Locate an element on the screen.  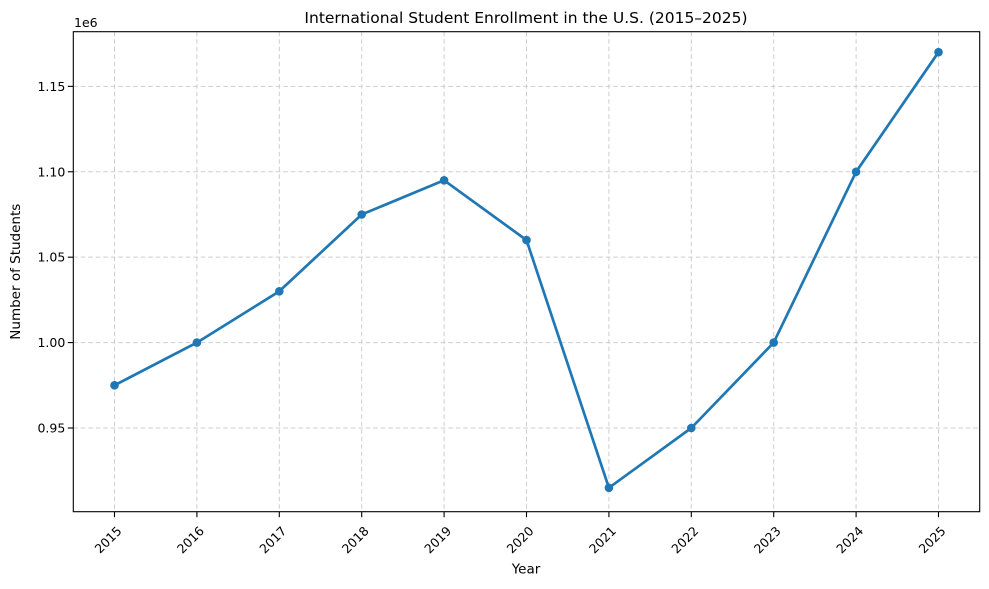
x-tick-label: 2016 is located at coordinates (190, 539).